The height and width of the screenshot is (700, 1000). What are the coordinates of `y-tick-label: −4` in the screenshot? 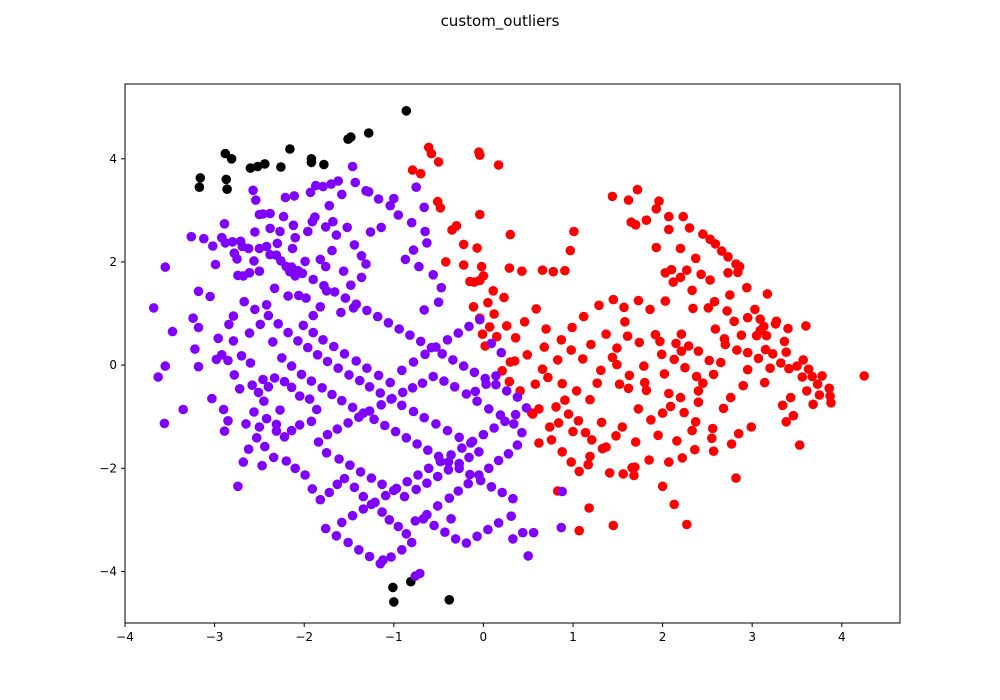 It's located at (108, 571).